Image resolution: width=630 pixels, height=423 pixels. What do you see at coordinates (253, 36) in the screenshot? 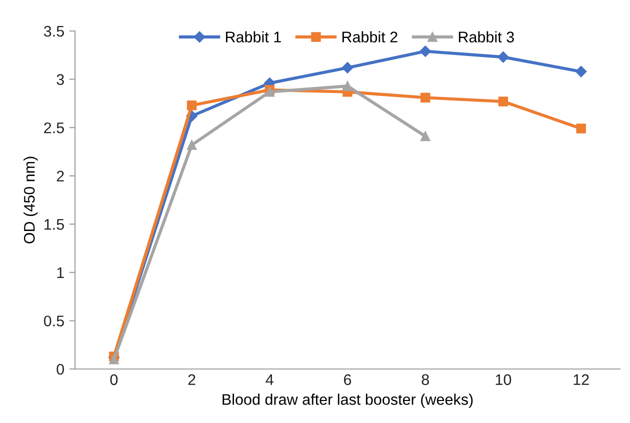
I see `legend-label: Rabbit 1` at bounding box center [253, 36].